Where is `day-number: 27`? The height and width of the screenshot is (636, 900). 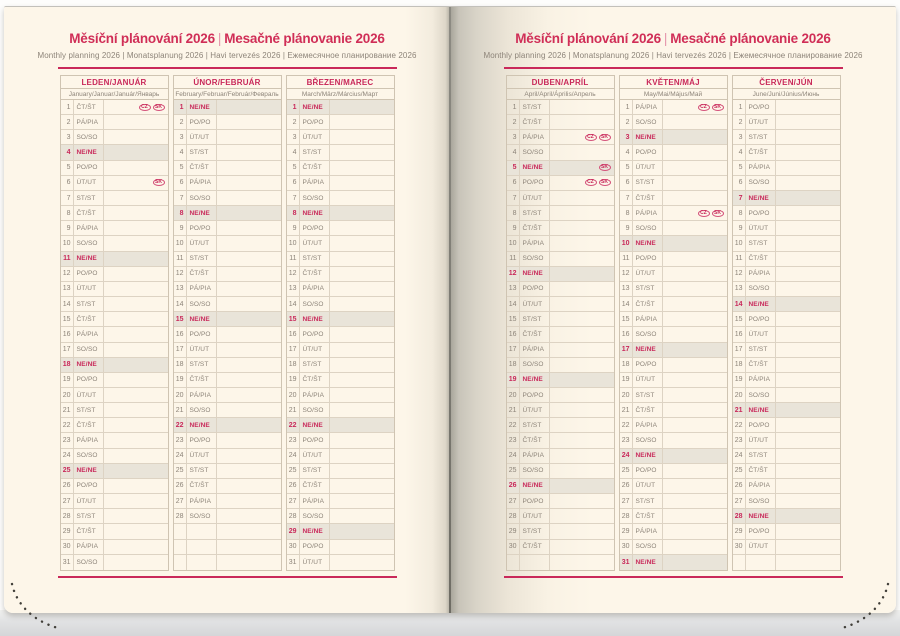
day-number: 27 is located at coordinates (626, 501).